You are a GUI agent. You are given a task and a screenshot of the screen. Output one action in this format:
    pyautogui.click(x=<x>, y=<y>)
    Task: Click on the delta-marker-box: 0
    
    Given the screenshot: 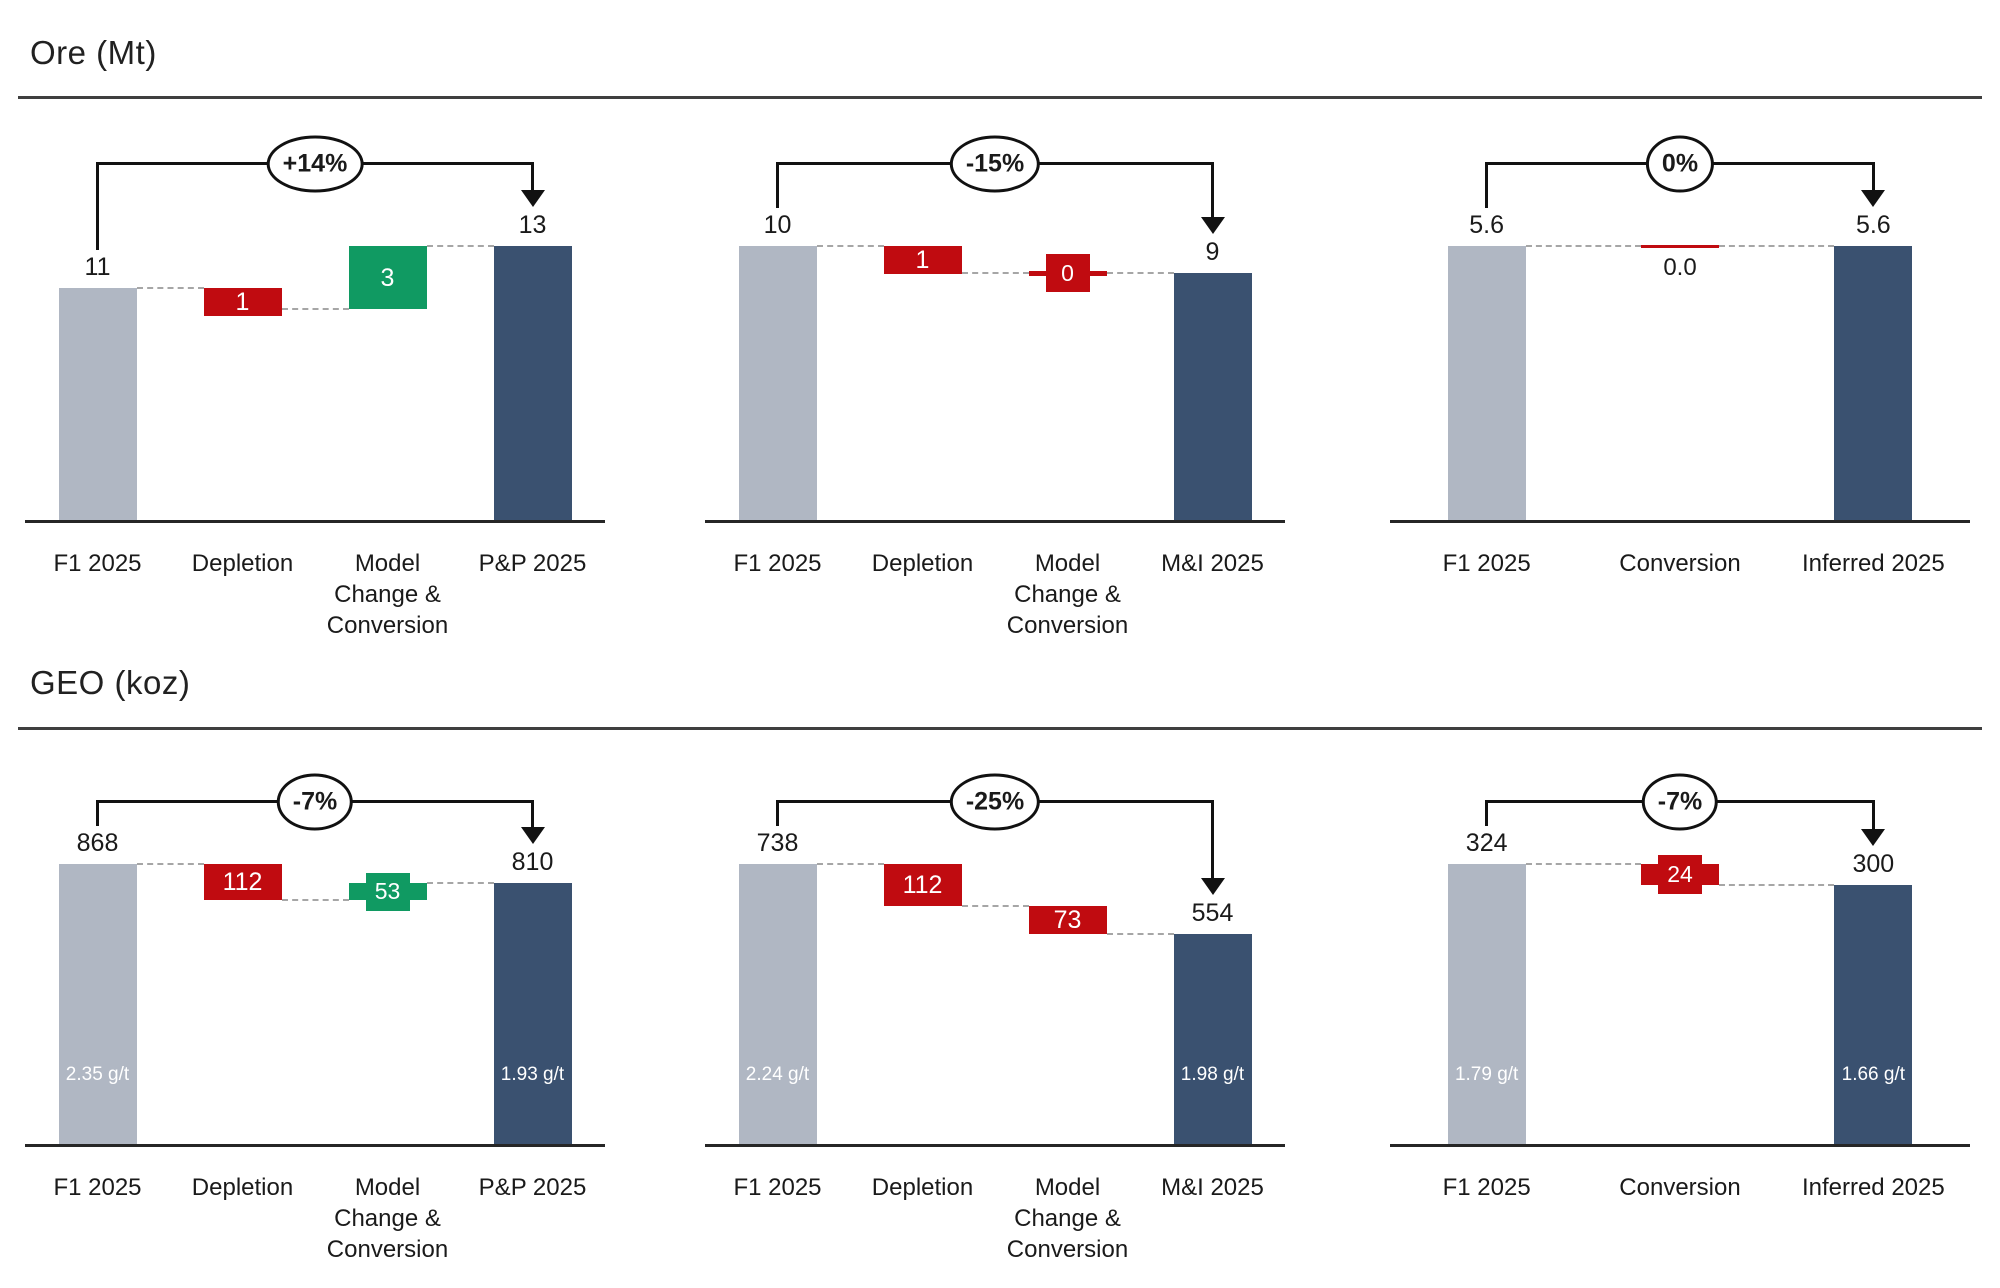 What is the action you would take?
    pyautogui.click(x=1067, y=273)
    